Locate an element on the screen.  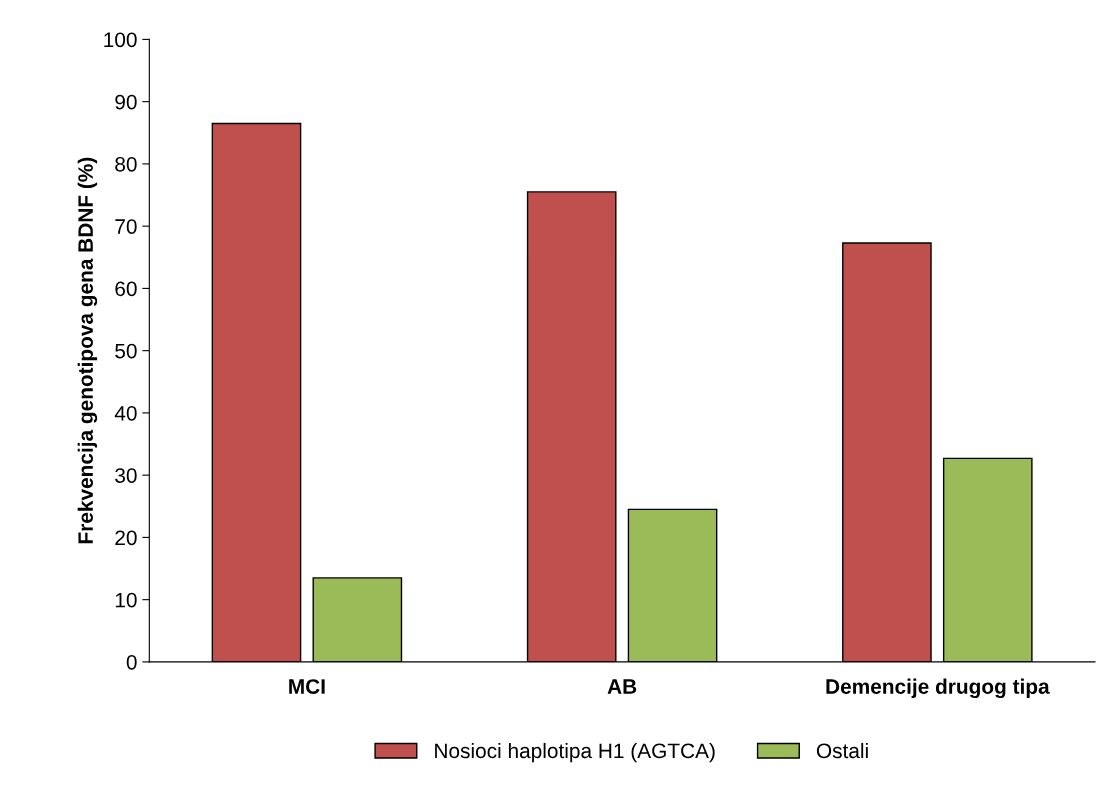
y-tick-label: 80 is located at coordinates (126, 164).